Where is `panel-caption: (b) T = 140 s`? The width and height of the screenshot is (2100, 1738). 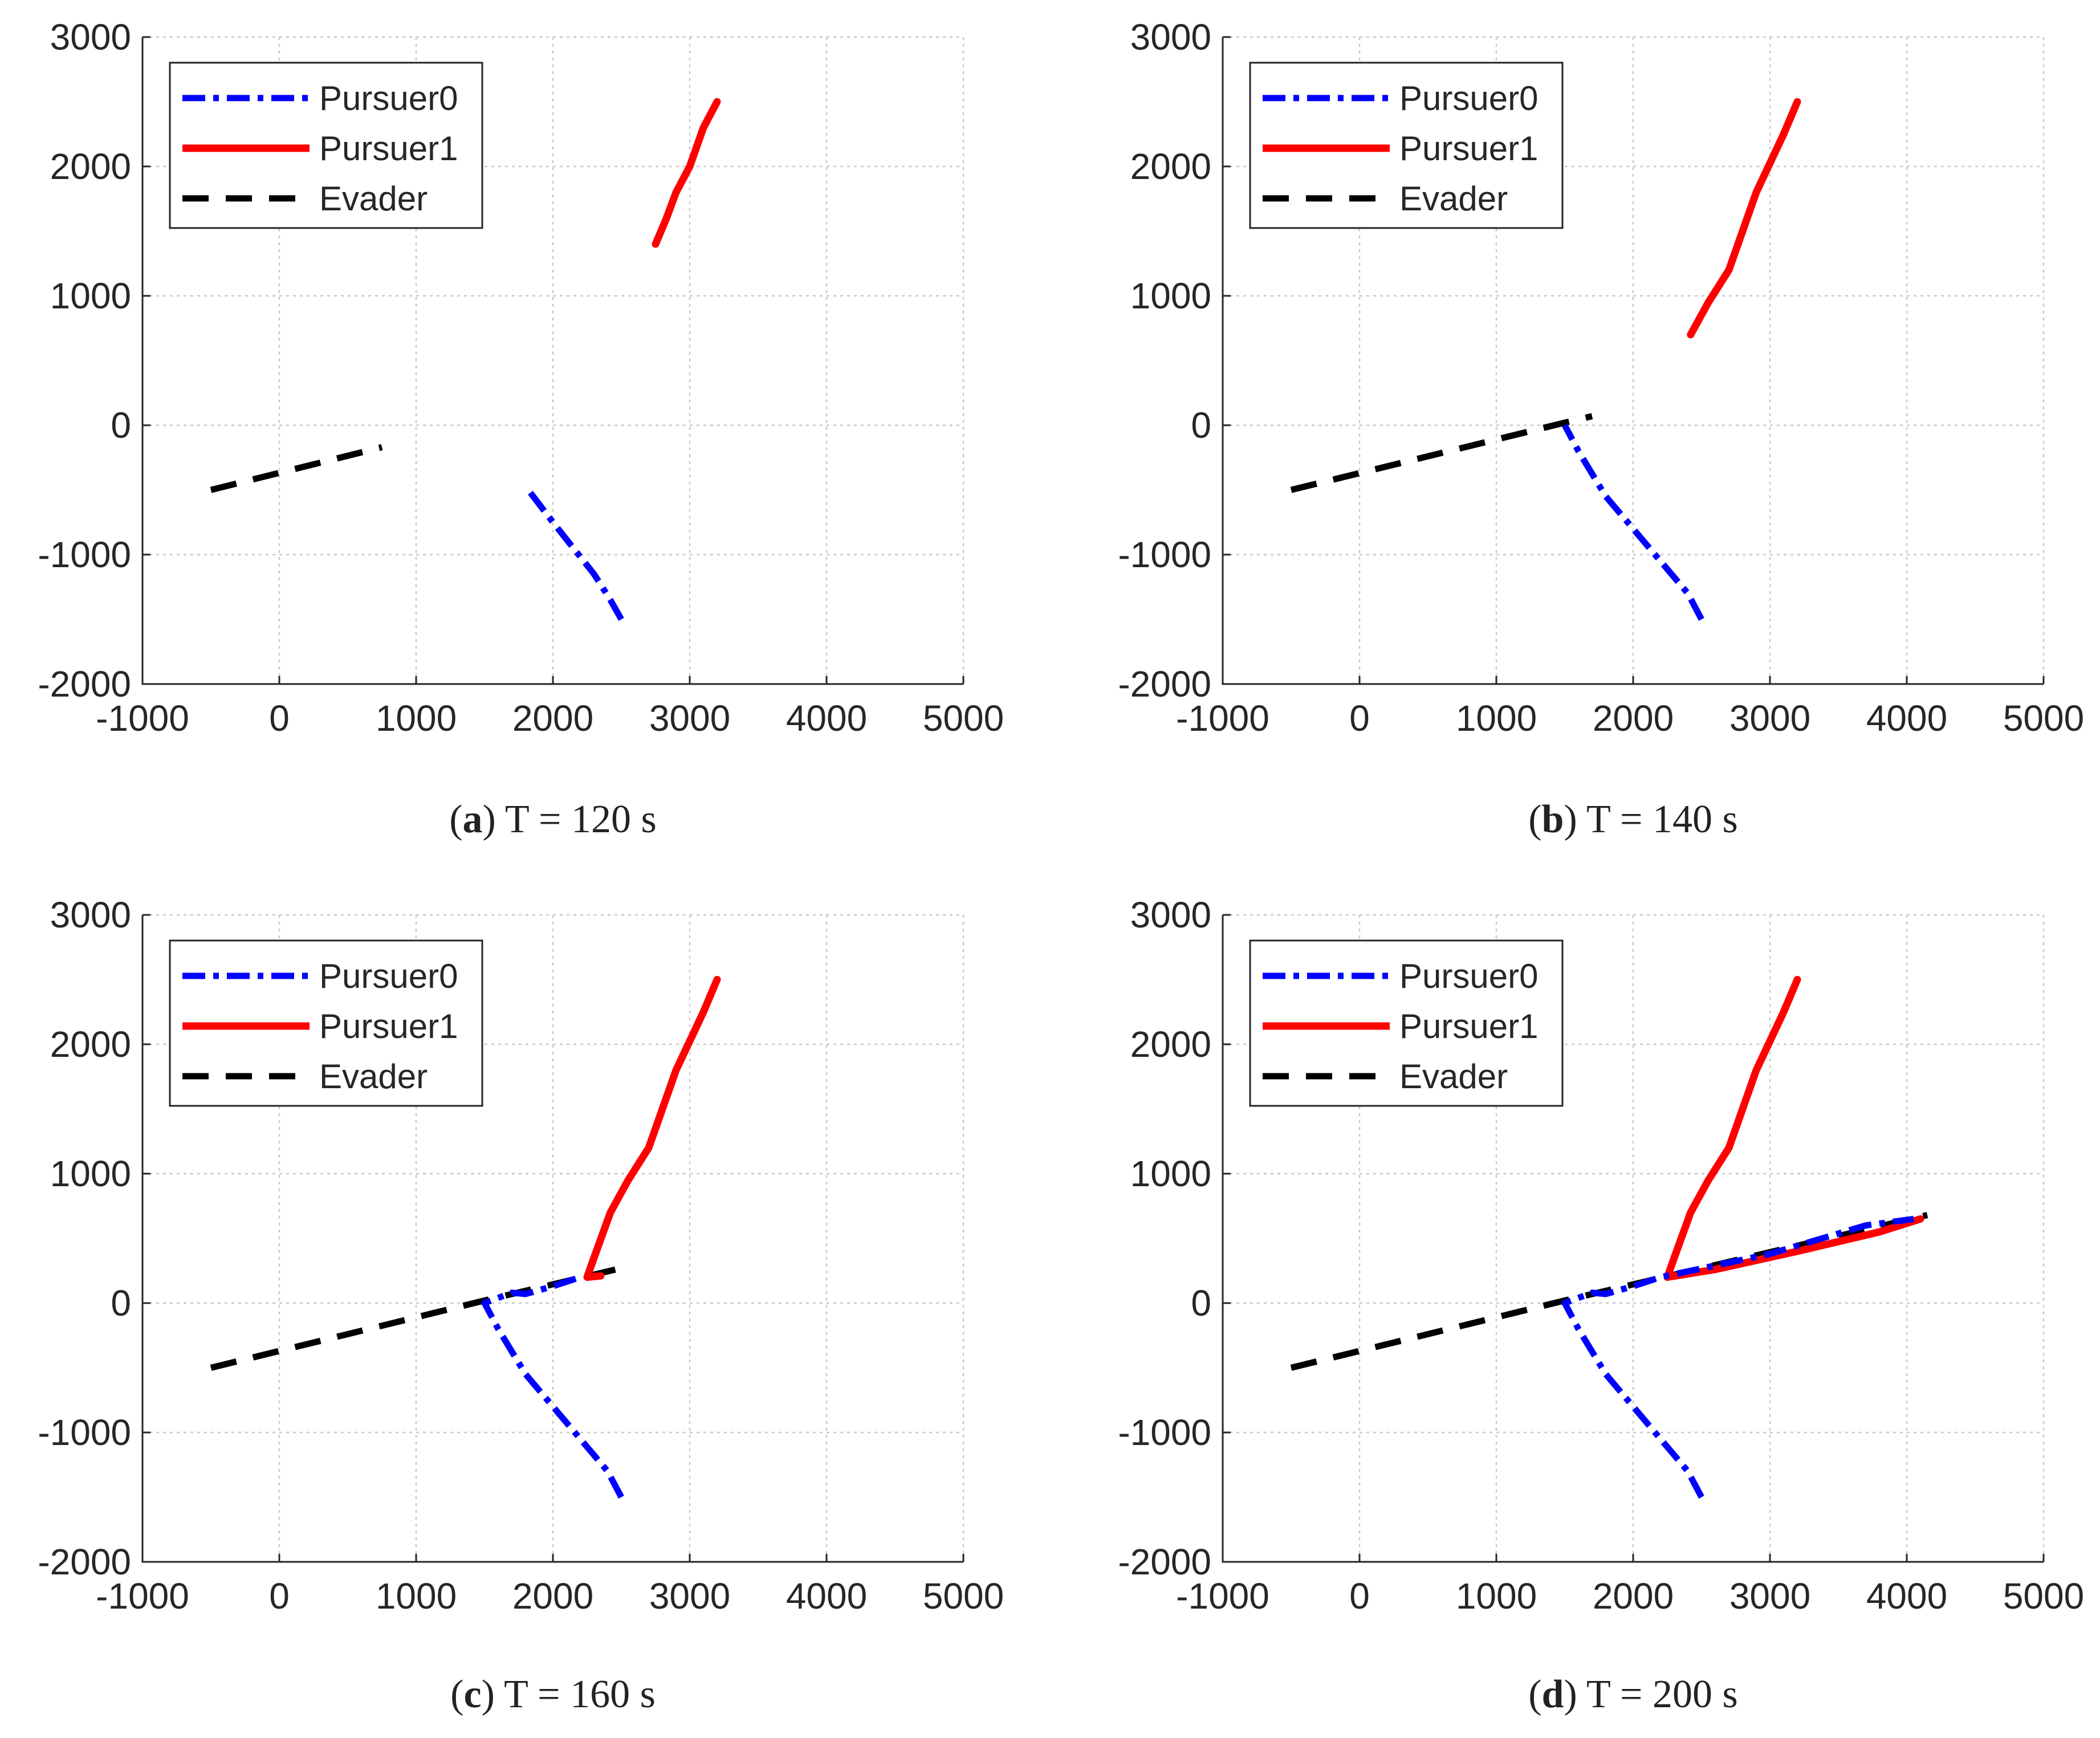 panel-caption: (b) T = 140 s is located at coordinates (1633, 819).